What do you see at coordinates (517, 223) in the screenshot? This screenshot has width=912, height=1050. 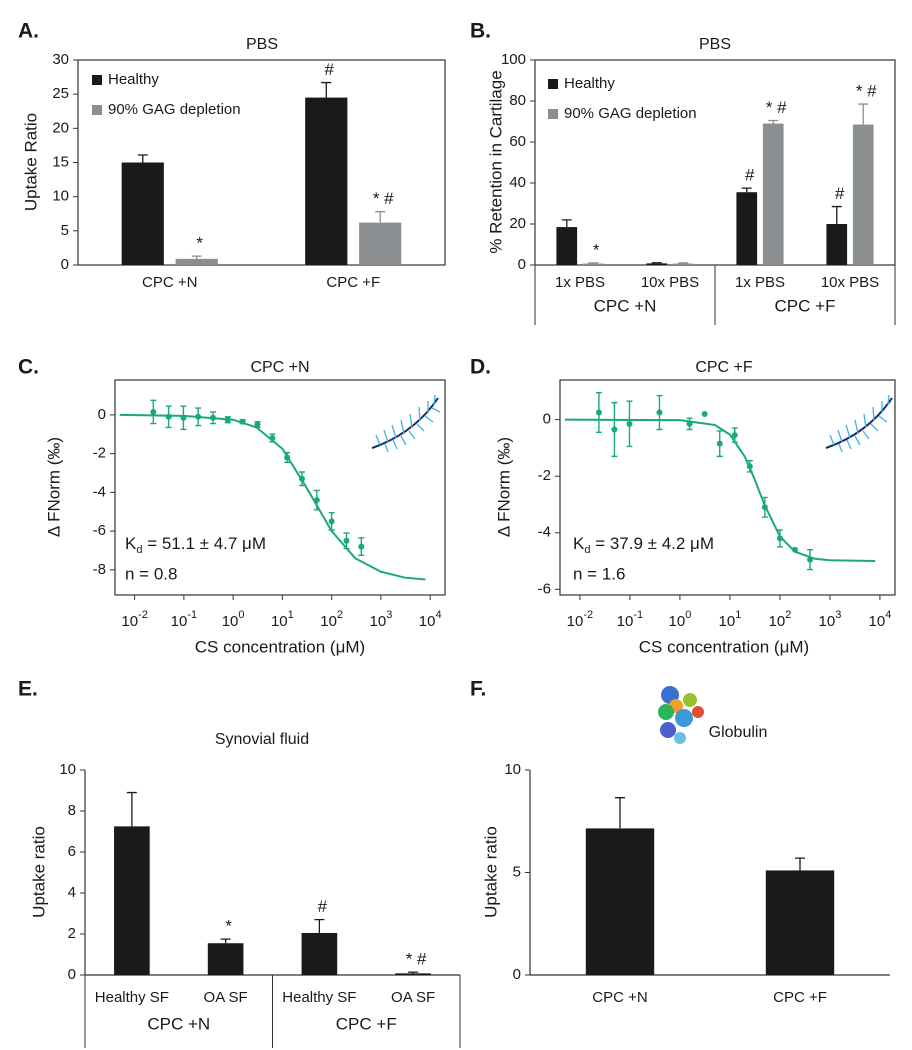 I see `y-tick-label: 20` at bounding box center [517, 223].